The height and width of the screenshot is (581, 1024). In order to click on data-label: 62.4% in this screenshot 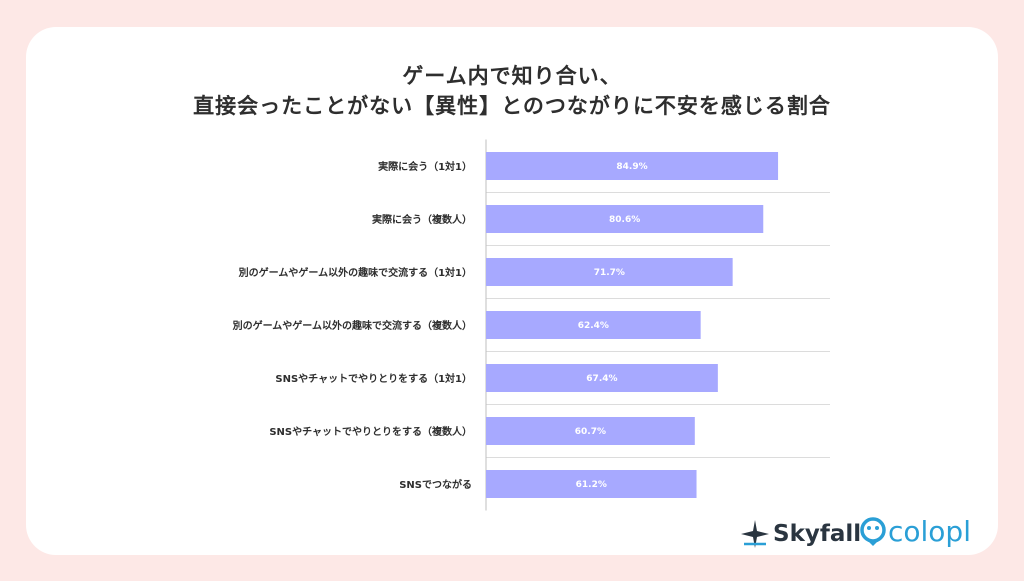, I will do `click(593, 326)`.